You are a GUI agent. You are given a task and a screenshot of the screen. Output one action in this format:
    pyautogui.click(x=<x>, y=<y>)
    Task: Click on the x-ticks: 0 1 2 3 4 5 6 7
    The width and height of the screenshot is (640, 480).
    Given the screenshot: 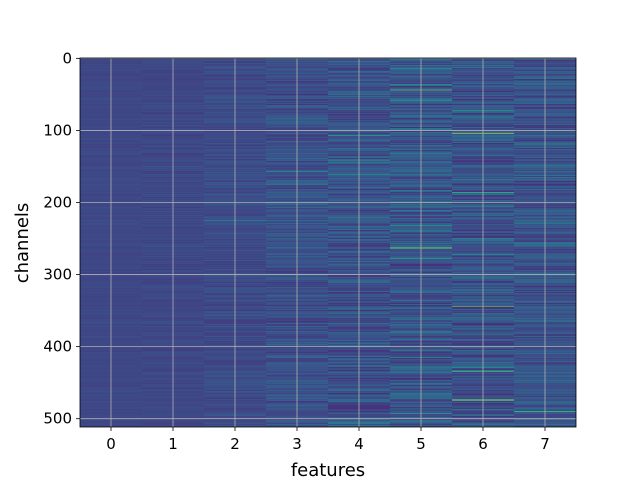 What is the action you would take?
    pyautogui.click(x=328, y=440)
    